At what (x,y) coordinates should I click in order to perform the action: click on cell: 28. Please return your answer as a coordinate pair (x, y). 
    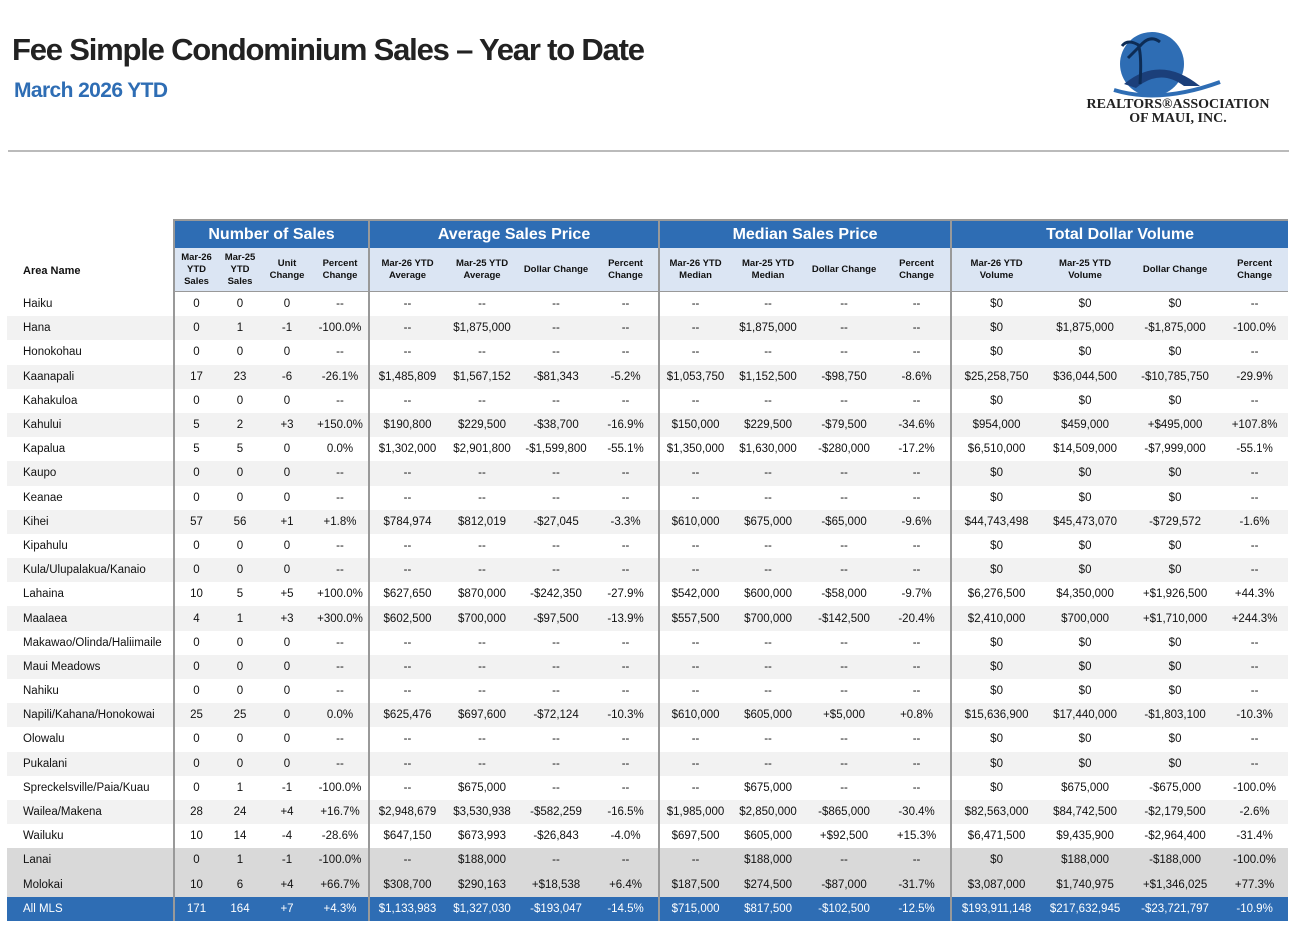
    Looking at the image, I should click on (195, 812).